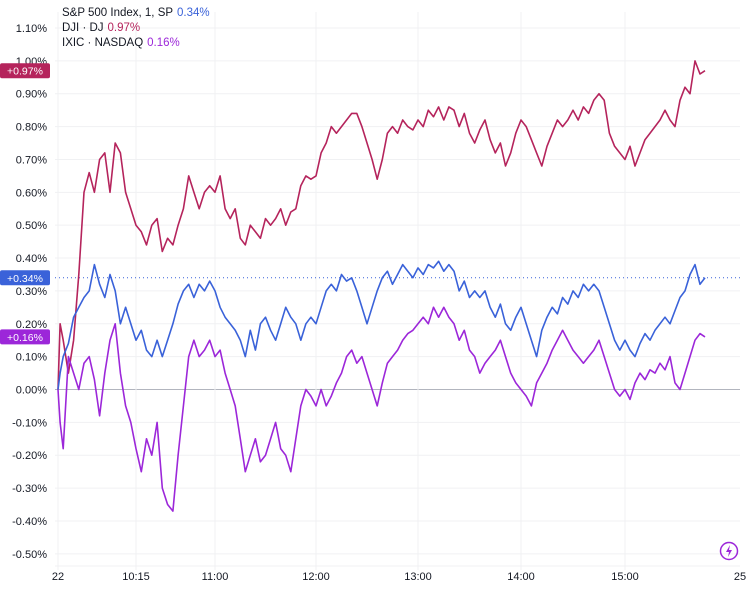 Image resolution: width=750 pixels, height=591 pixels. I want to click on legend-series-value: 0.16%, so click(163, 43).